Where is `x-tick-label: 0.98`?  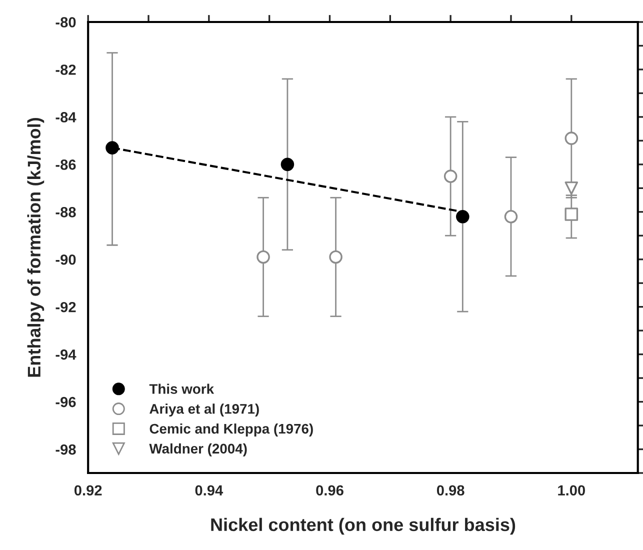 x-tick-label: 0.98 is located at coordinates (450, 490).